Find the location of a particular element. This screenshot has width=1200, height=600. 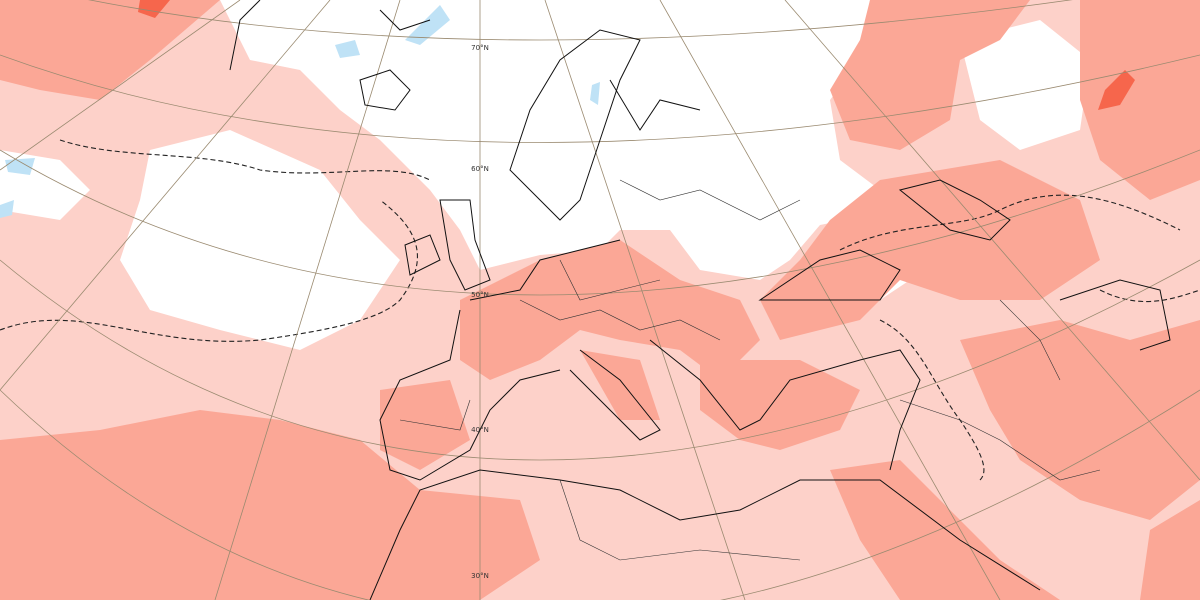

latitude-label: 60°N is located at coordinates (480, 169).